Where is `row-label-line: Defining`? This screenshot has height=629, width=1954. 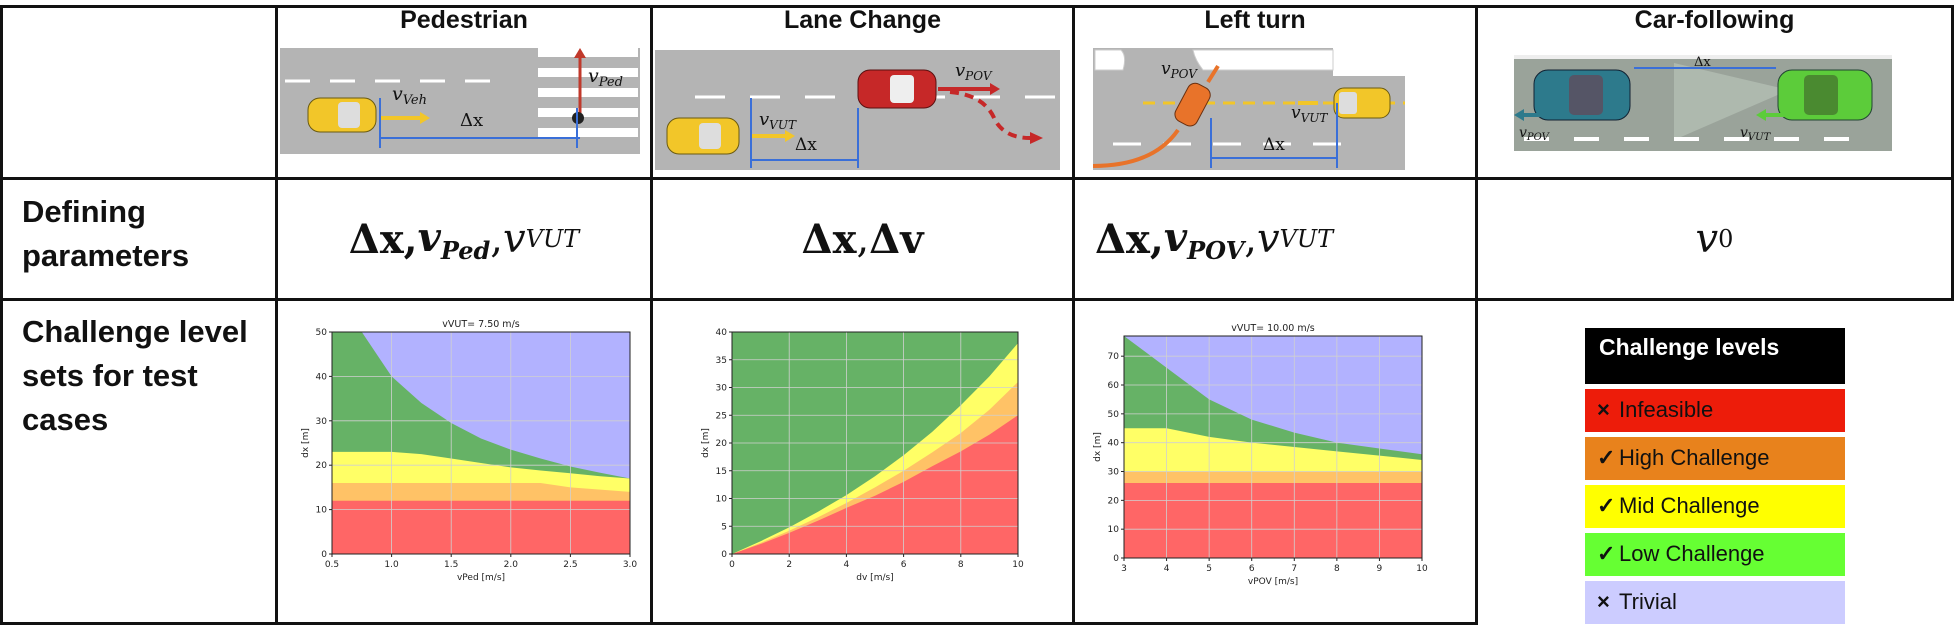 row-label-line: Defining is located at coordinates (84, 211).